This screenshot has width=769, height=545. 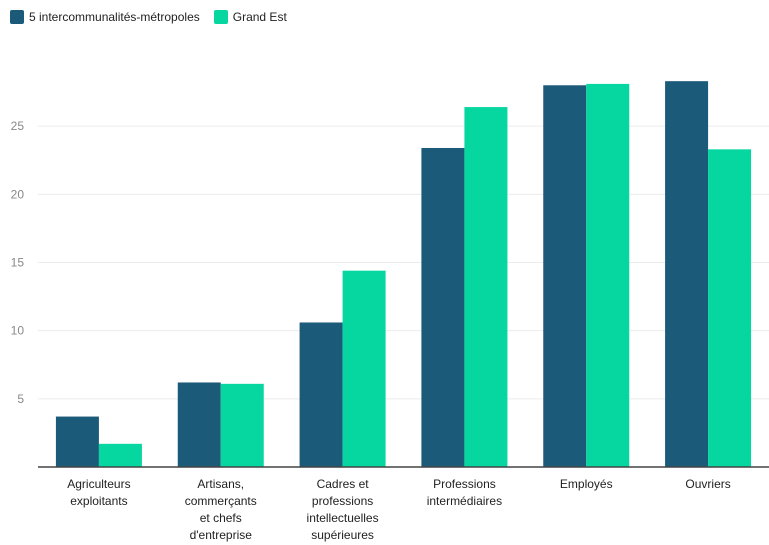 What do you see at coordinates (18, 263) in the screenshot?
I see `y-tick-label: 15` at bounding box center [18, 263].